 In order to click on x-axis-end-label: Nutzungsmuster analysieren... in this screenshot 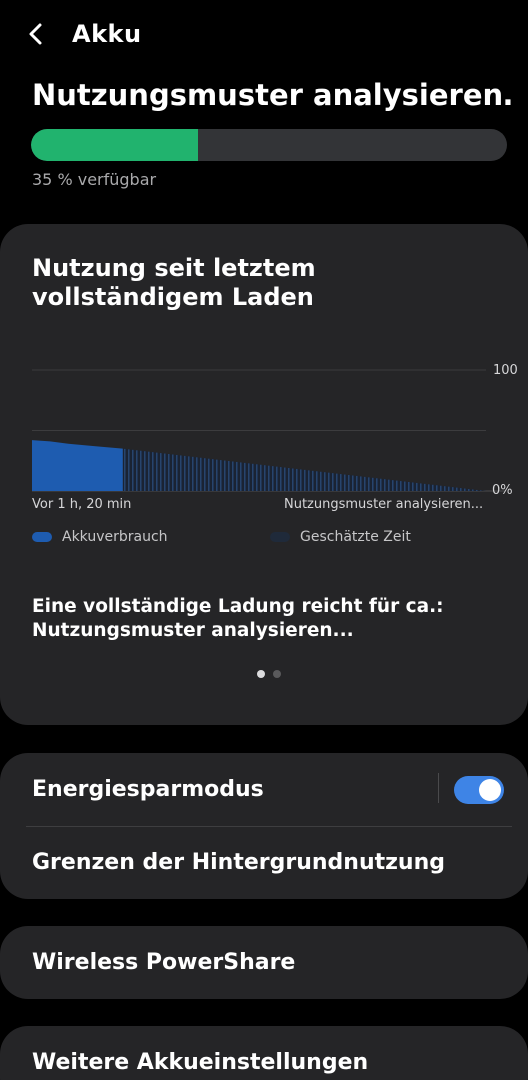, I will do `click(384, 504)`.